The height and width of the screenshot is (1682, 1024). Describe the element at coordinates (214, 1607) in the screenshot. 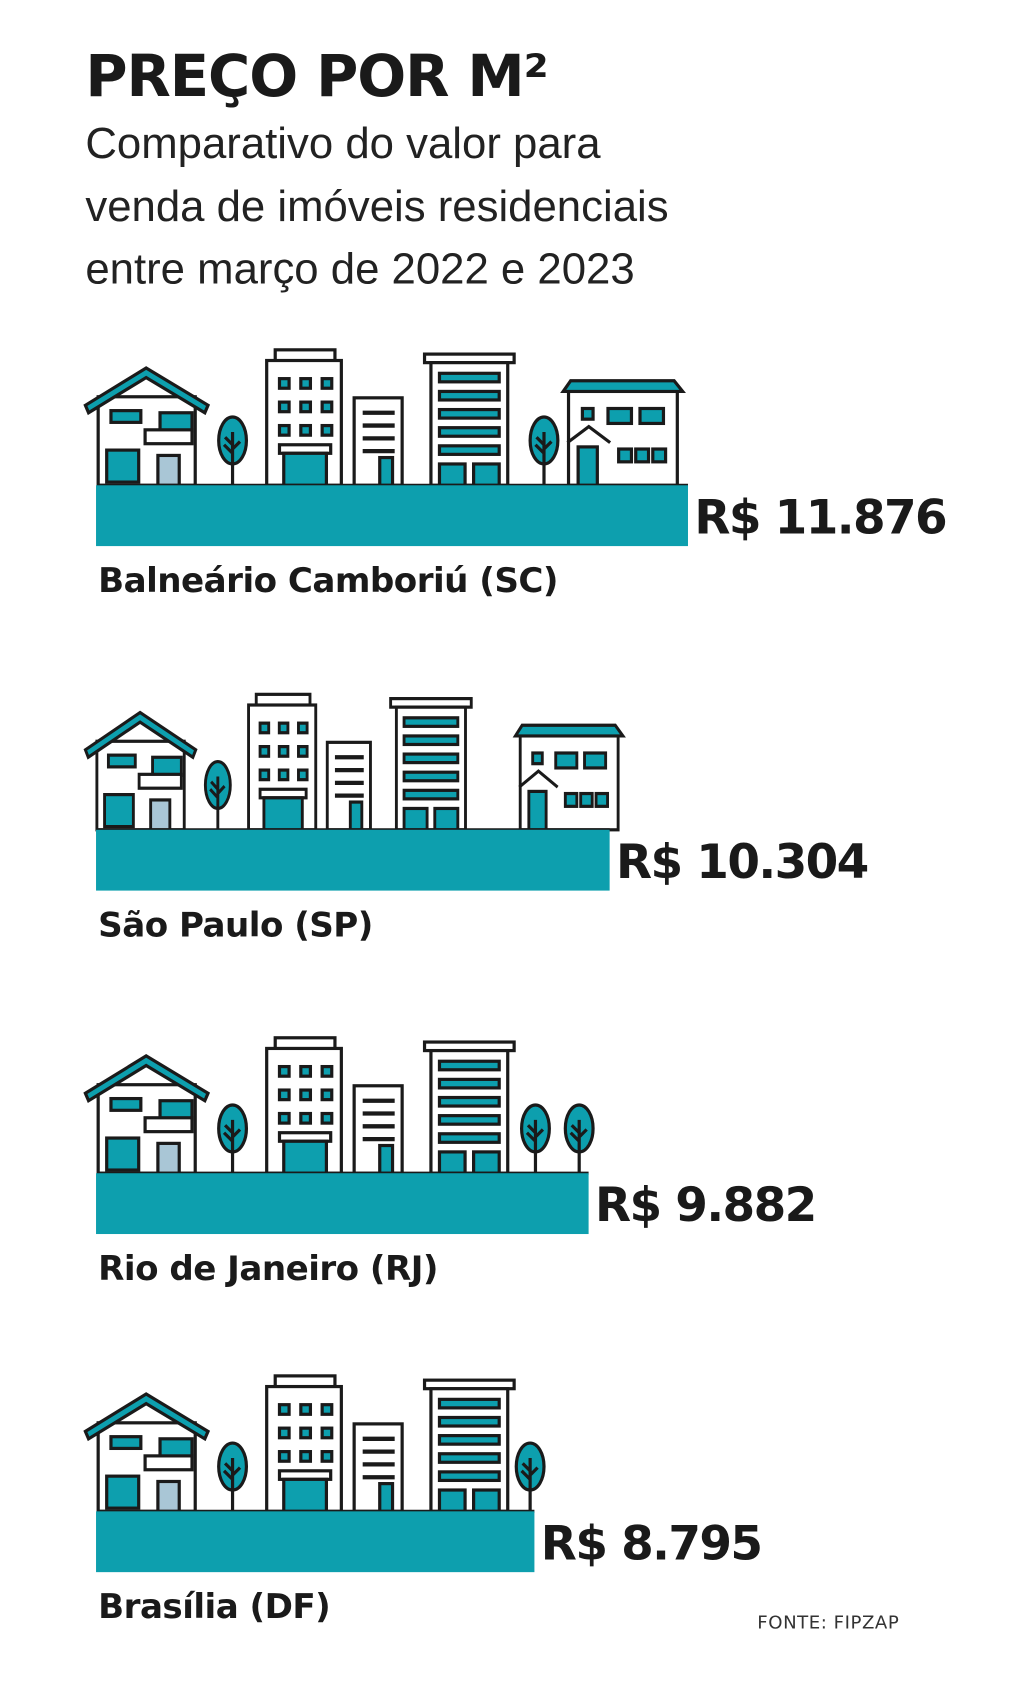

I see `category-label: Brasília (DF)` at that location.